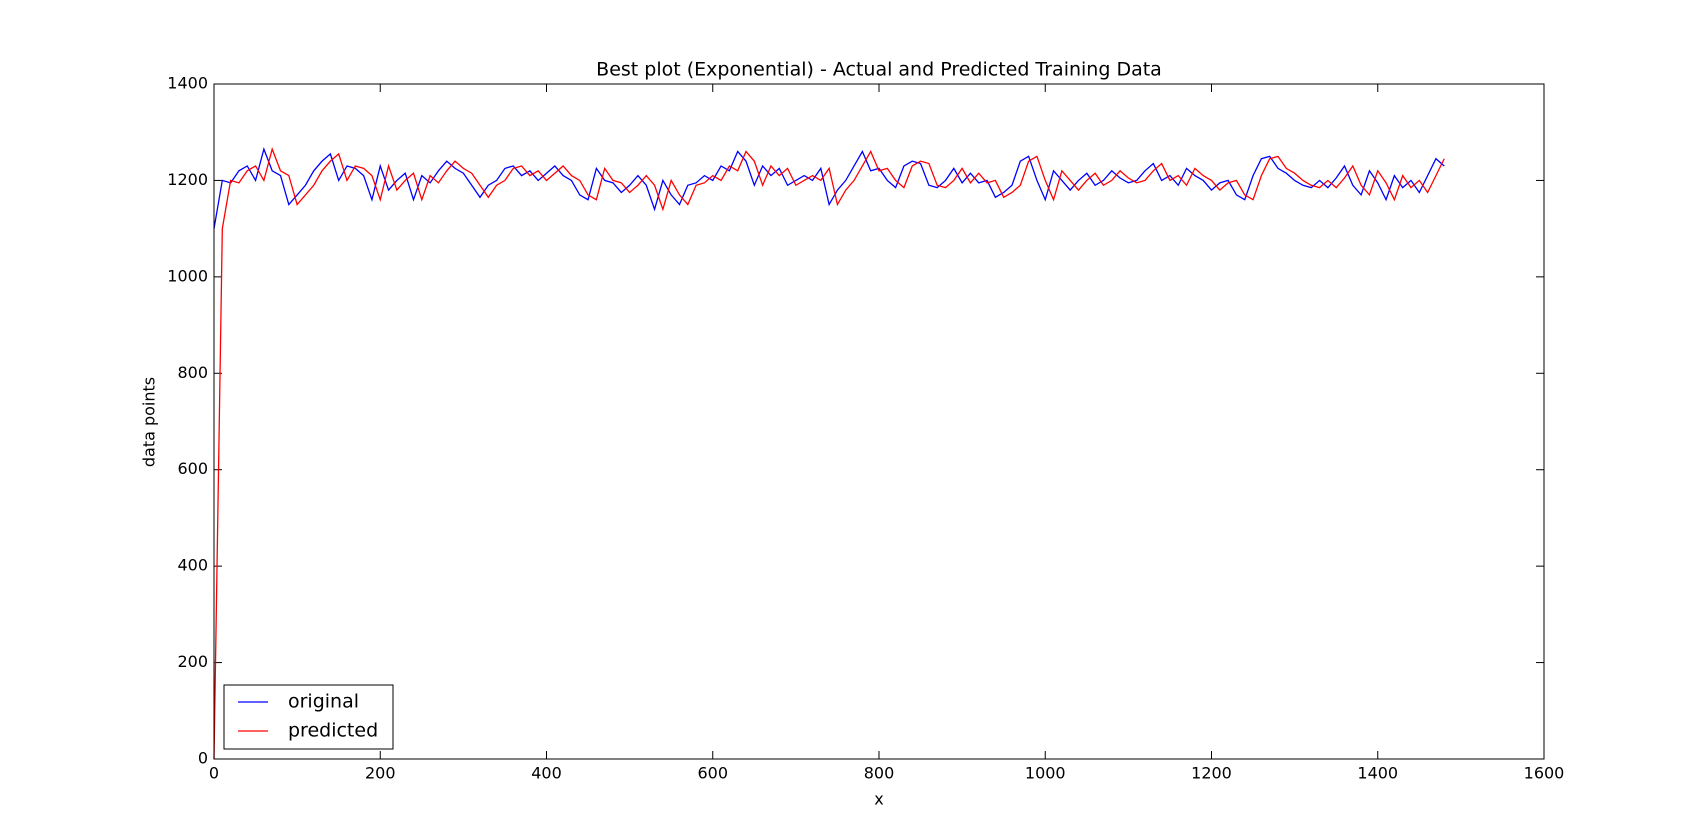 This screenshot has width=1707, height=840. I want to click on y-tick-label: 200, so click(192, 661).